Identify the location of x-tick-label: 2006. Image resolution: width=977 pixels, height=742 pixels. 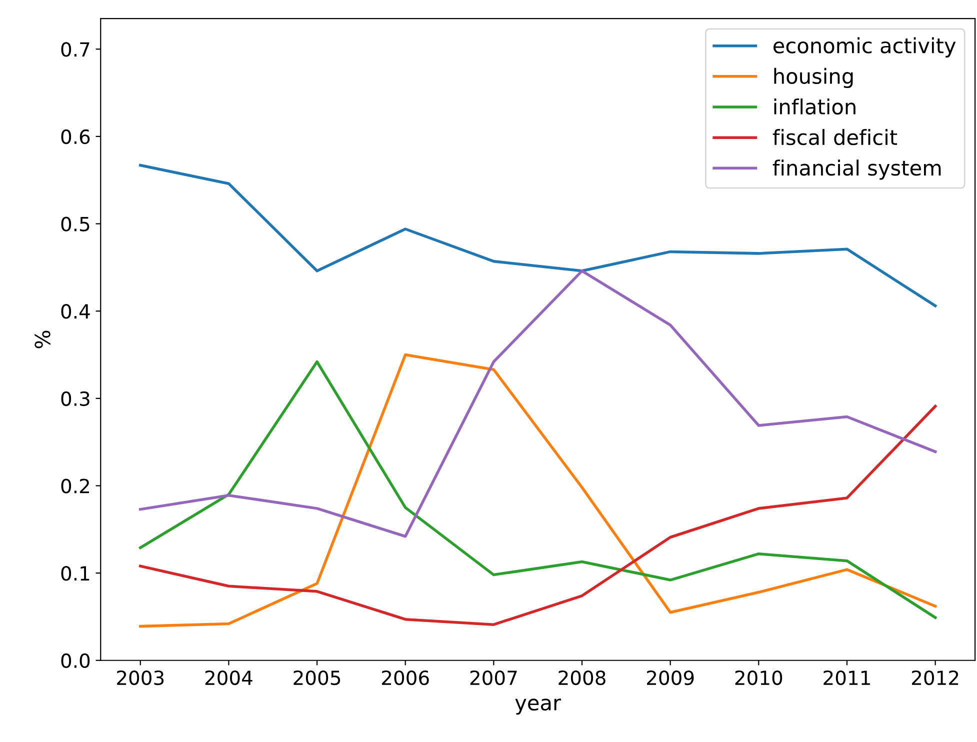
(405, 678).